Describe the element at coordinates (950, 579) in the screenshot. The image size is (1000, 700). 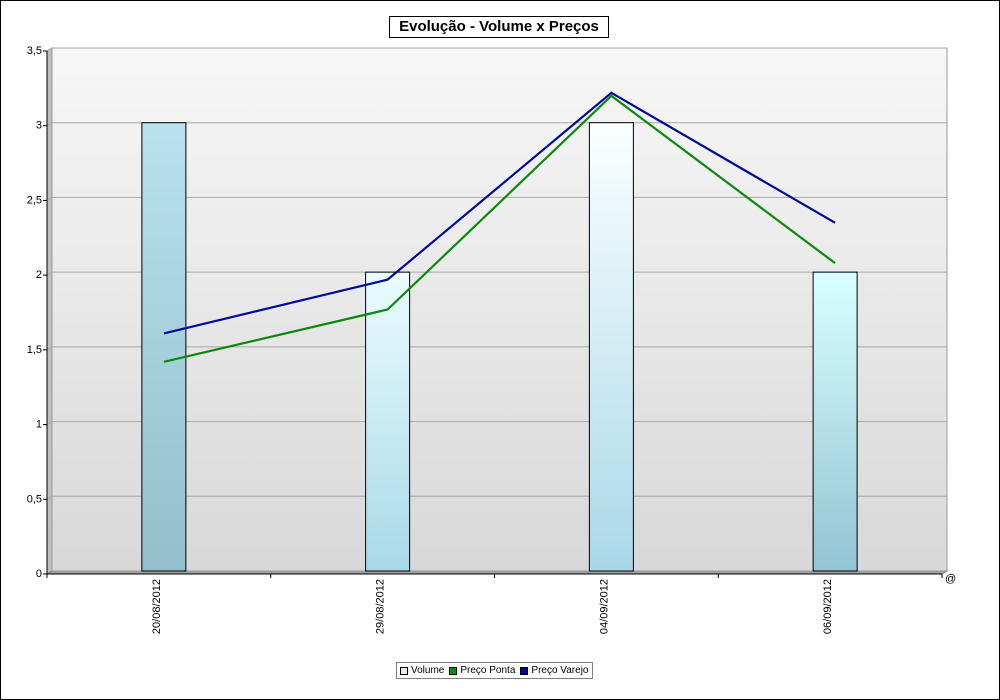
I see `axis-corner-symbol: @` at that location.